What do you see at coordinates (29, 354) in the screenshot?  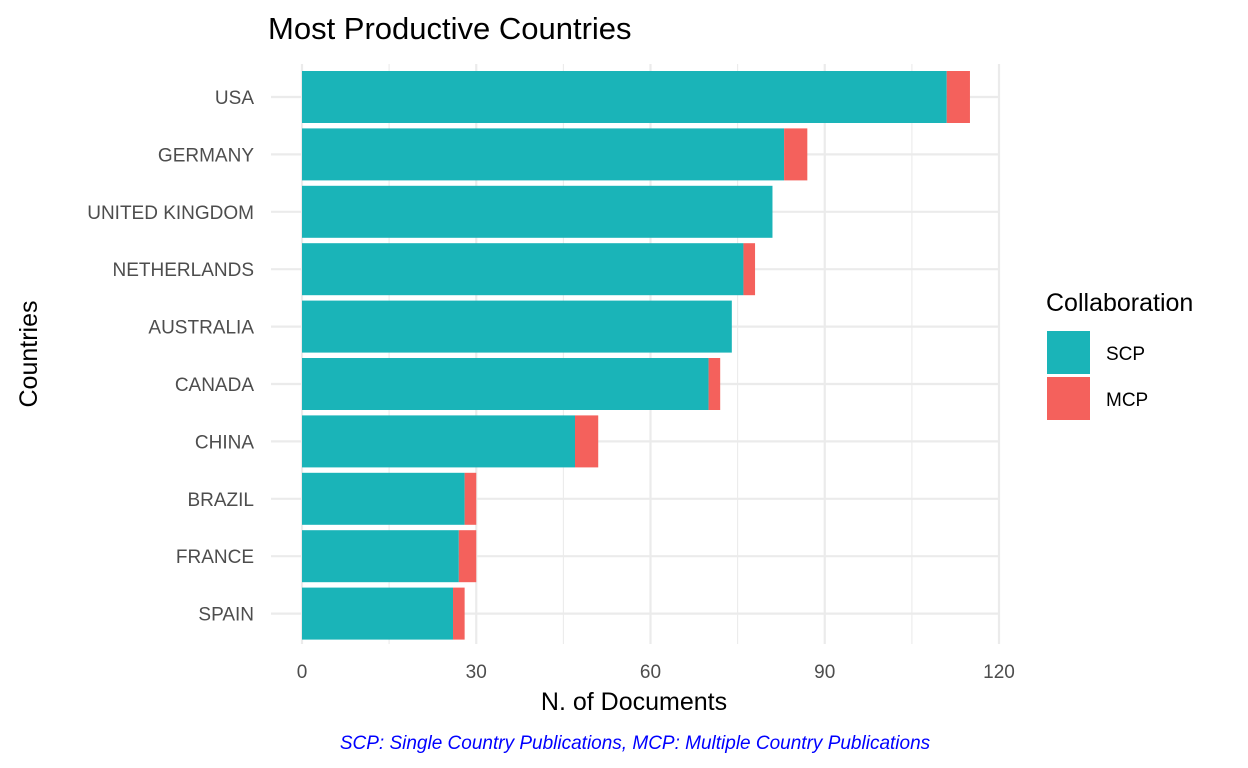 I see `y-axis-title: Countries` at bounding box center [29, 354].